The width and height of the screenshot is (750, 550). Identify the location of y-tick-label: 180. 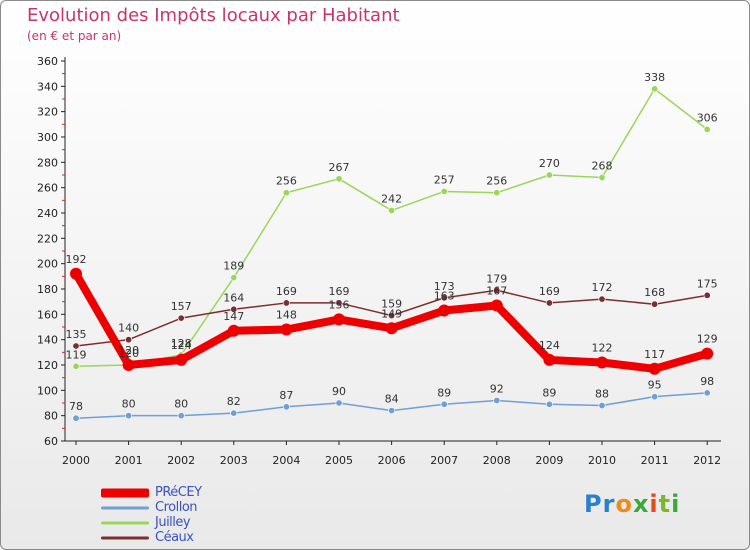
(47, 289).